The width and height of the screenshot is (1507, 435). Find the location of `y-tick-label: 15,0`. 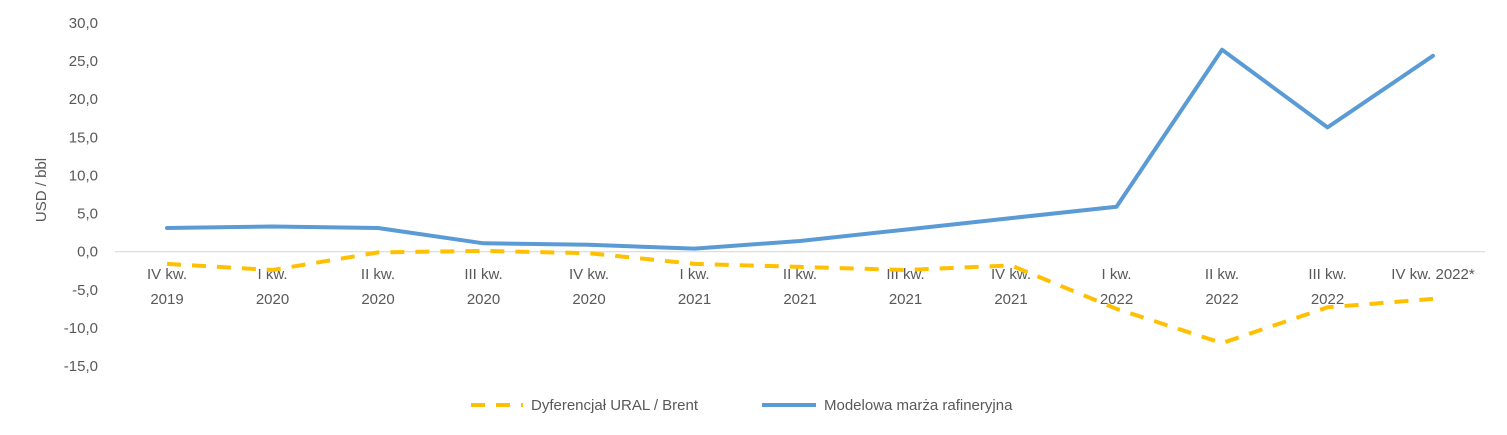

y-tick-label: 15,0 is located at coordinates (83, 137).